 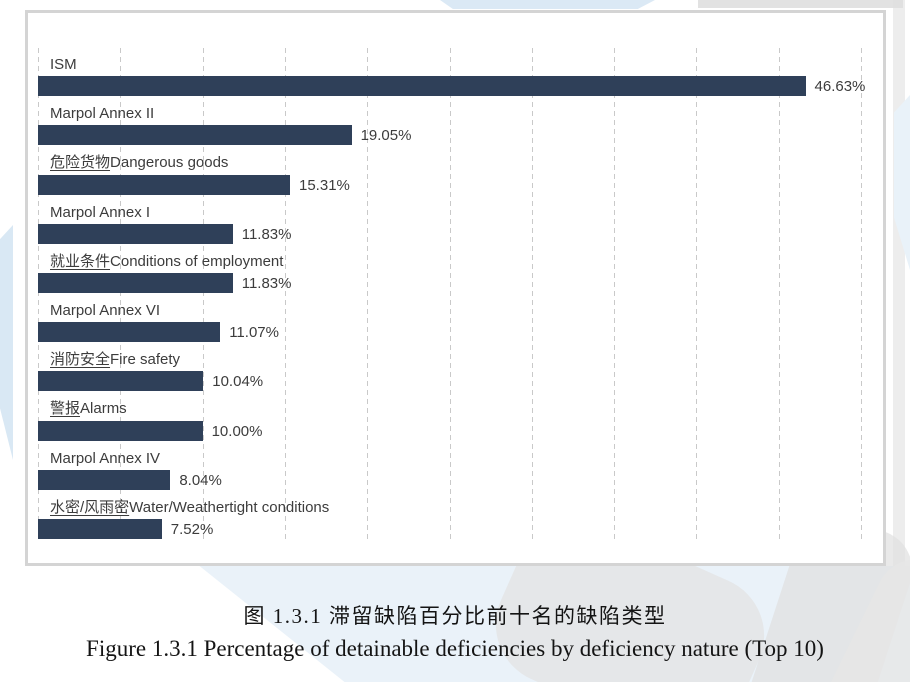 I want to click on data-label: 10.04%, so click(x=238, y=382).